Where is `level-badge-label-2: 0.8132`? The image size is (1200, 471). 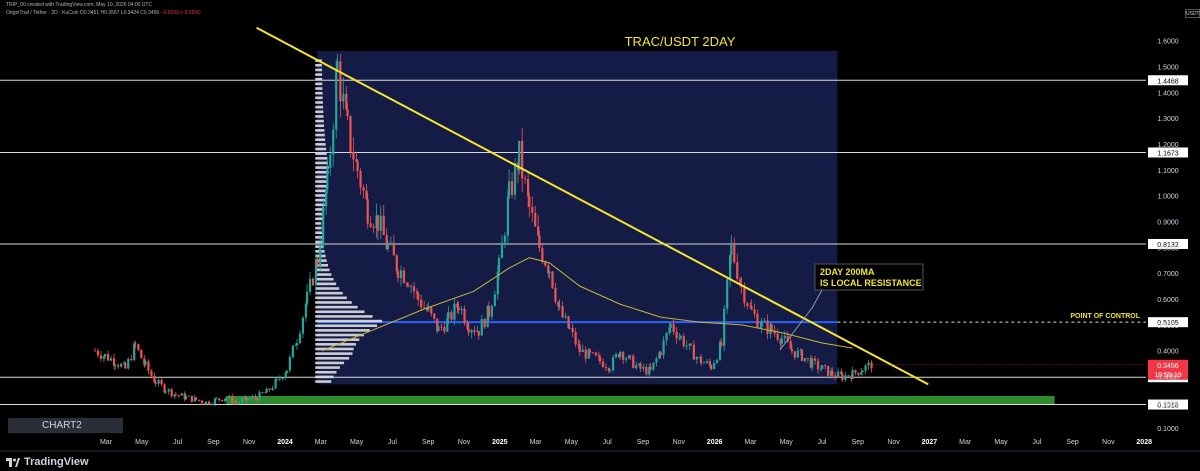 level-badge-label-2: 0.8132 is located at coordinates (1168, 245).